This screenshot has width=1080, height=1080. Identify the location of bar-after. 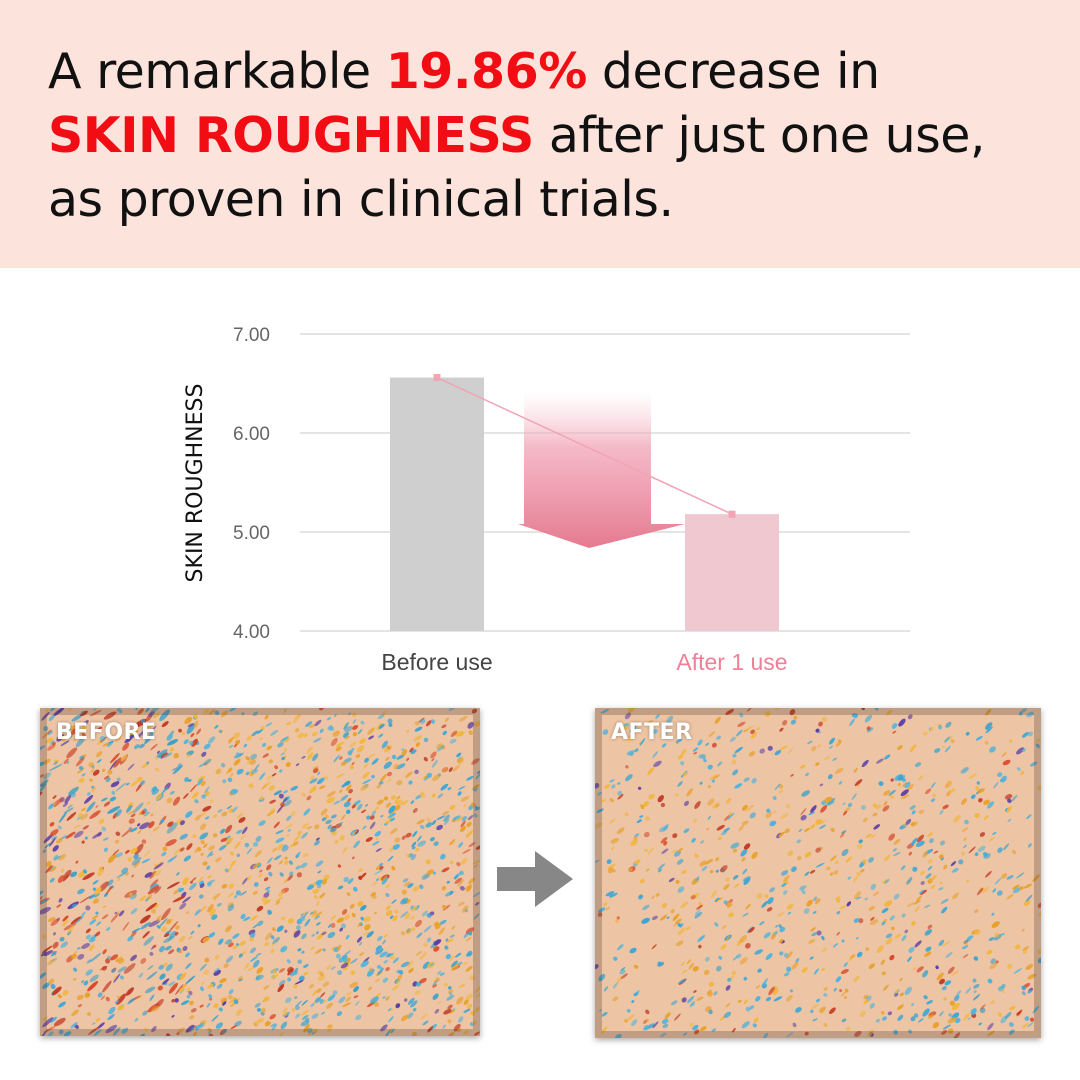
(732, 572).